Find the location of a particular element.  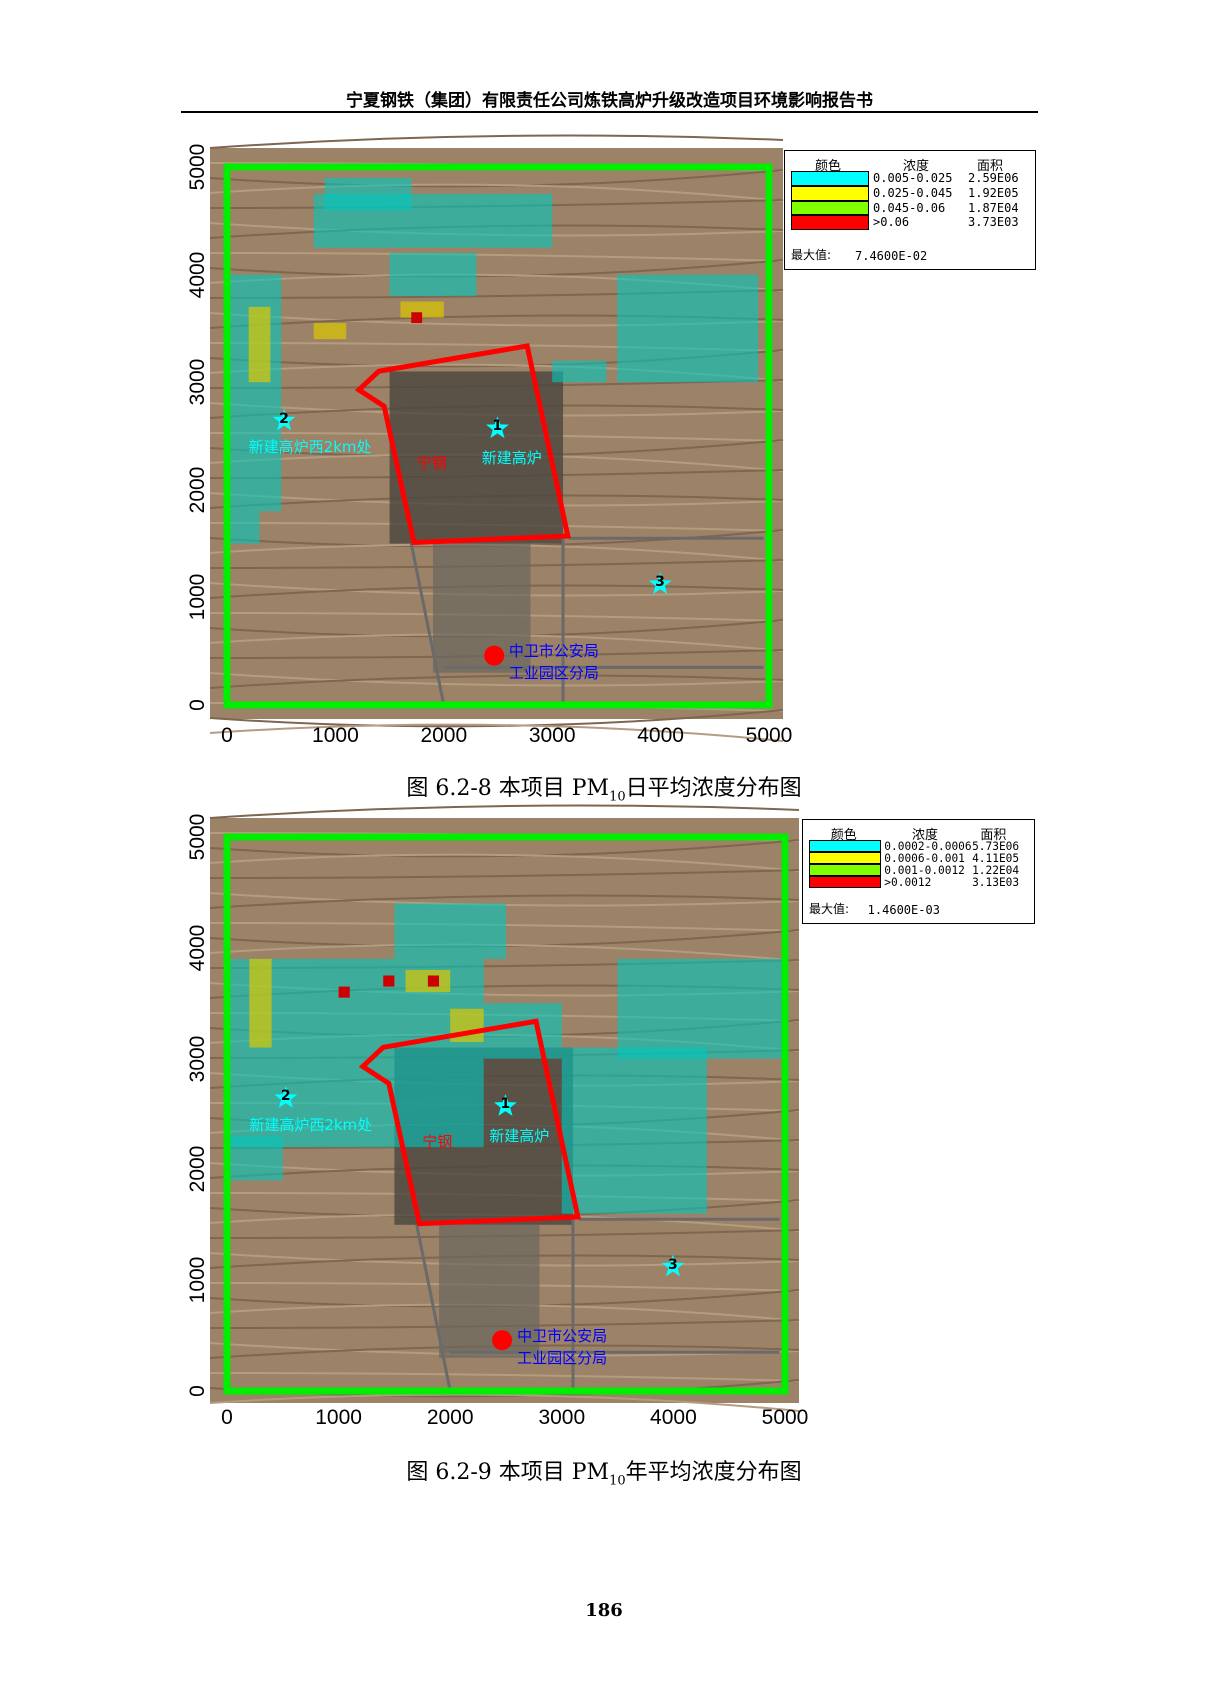

y-tick-label: 5000 is located at coordinates (197, 837).